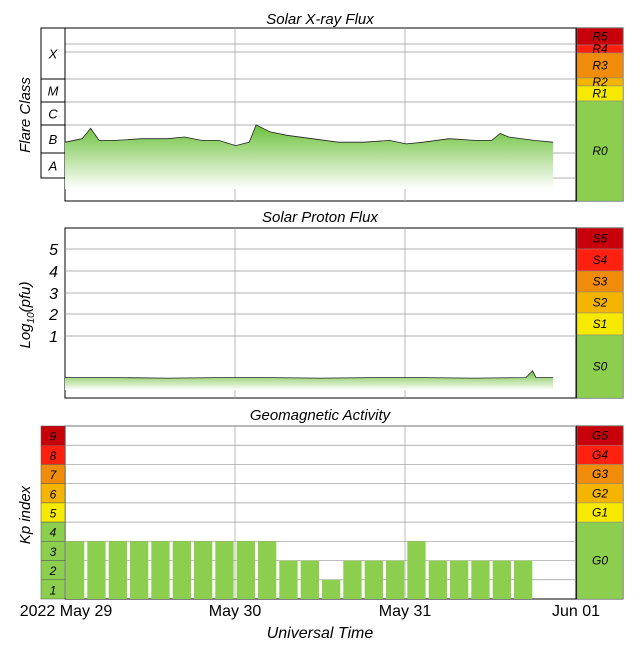  I want to click on xray-scale-label: R5, so click(600, 37).